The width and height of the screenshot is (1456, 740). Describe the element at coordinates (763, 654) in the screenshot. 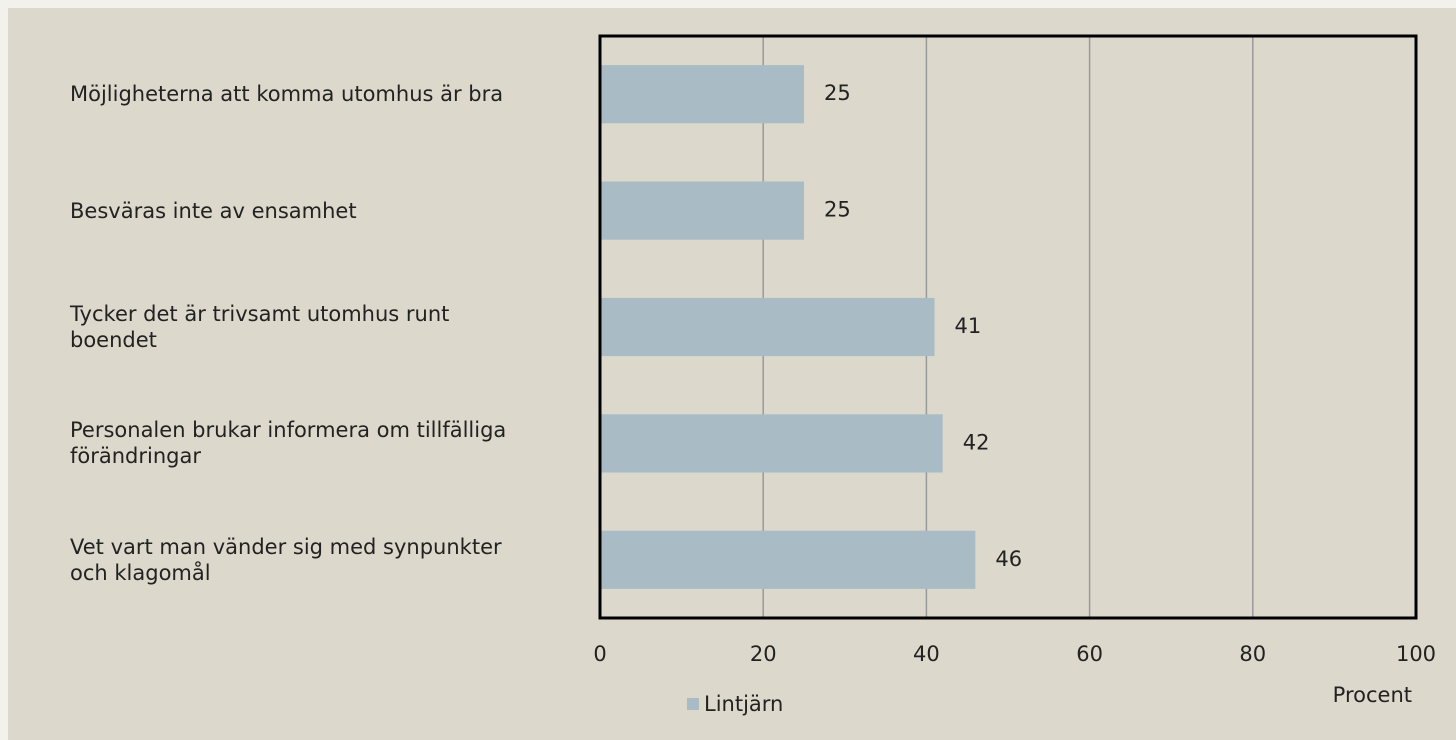

I see `x-tick-label: 20` at that location.